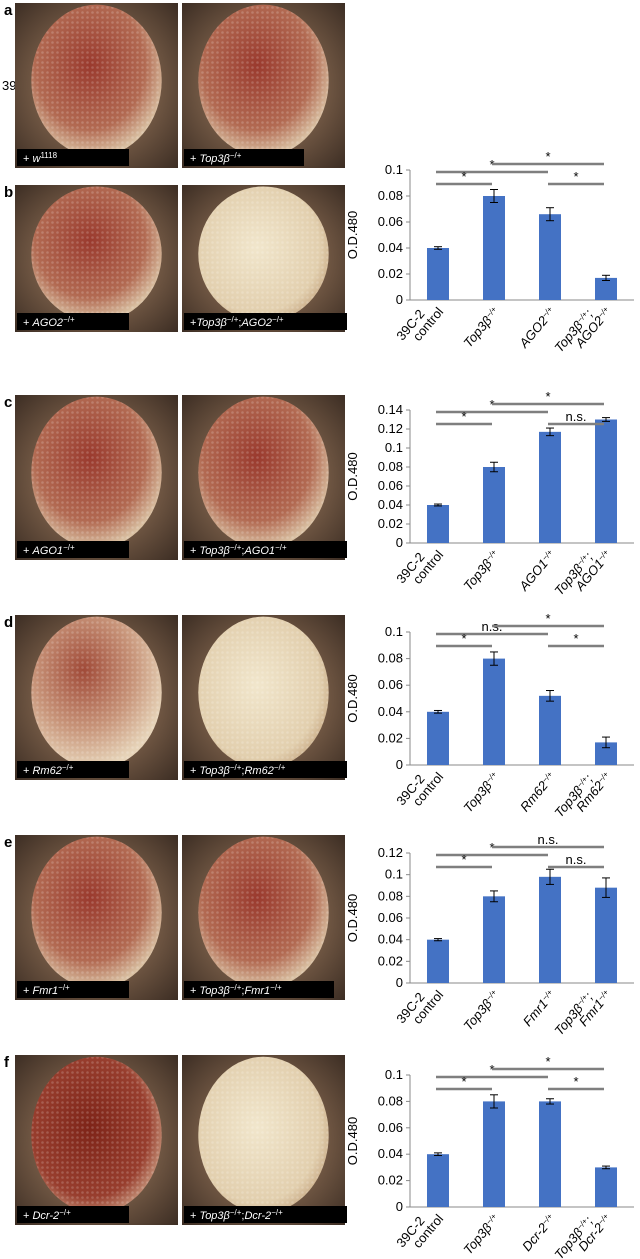  I want to click on y-tick-label: 0.06, so click(390, 221).